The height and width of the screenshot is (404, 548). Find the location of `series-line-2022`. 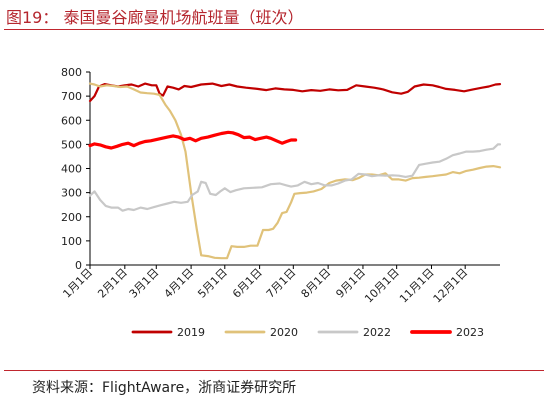

series-line-2022 is located at coordinates (295, 177).